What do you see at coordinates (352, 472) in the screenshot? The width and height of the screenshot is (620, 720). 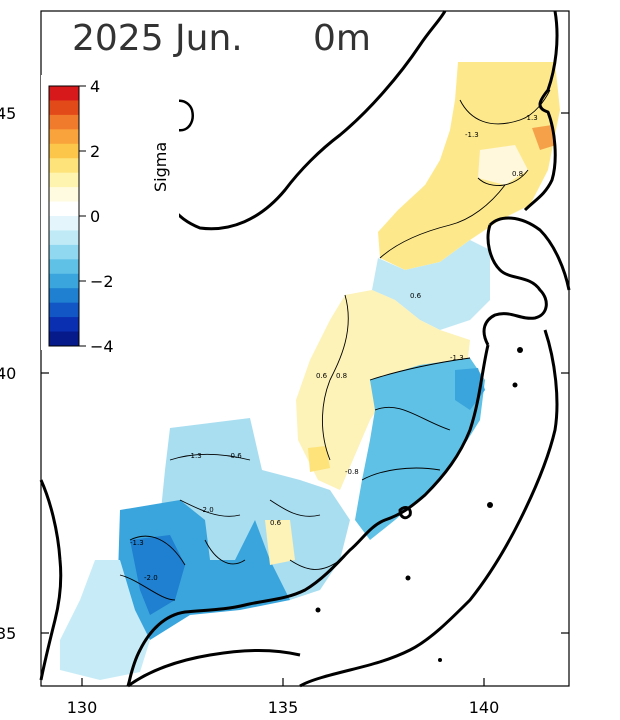 I see `contour-label: -0.8` at bounding box center [352, 472].